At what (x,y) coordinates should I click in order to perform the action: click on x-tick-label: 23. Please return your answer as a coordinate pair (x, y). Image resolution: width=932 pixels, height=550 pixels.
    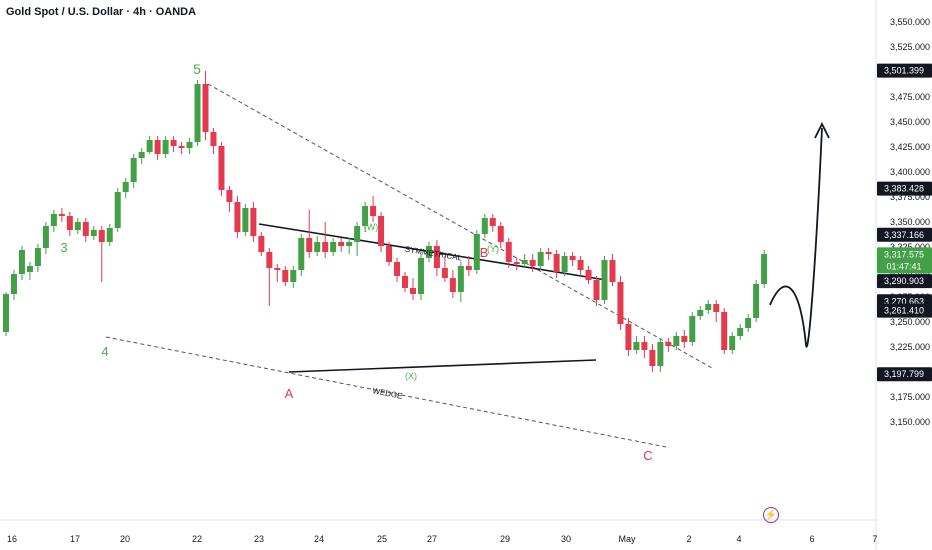
    Looking at the image, I should click on (259, 539).